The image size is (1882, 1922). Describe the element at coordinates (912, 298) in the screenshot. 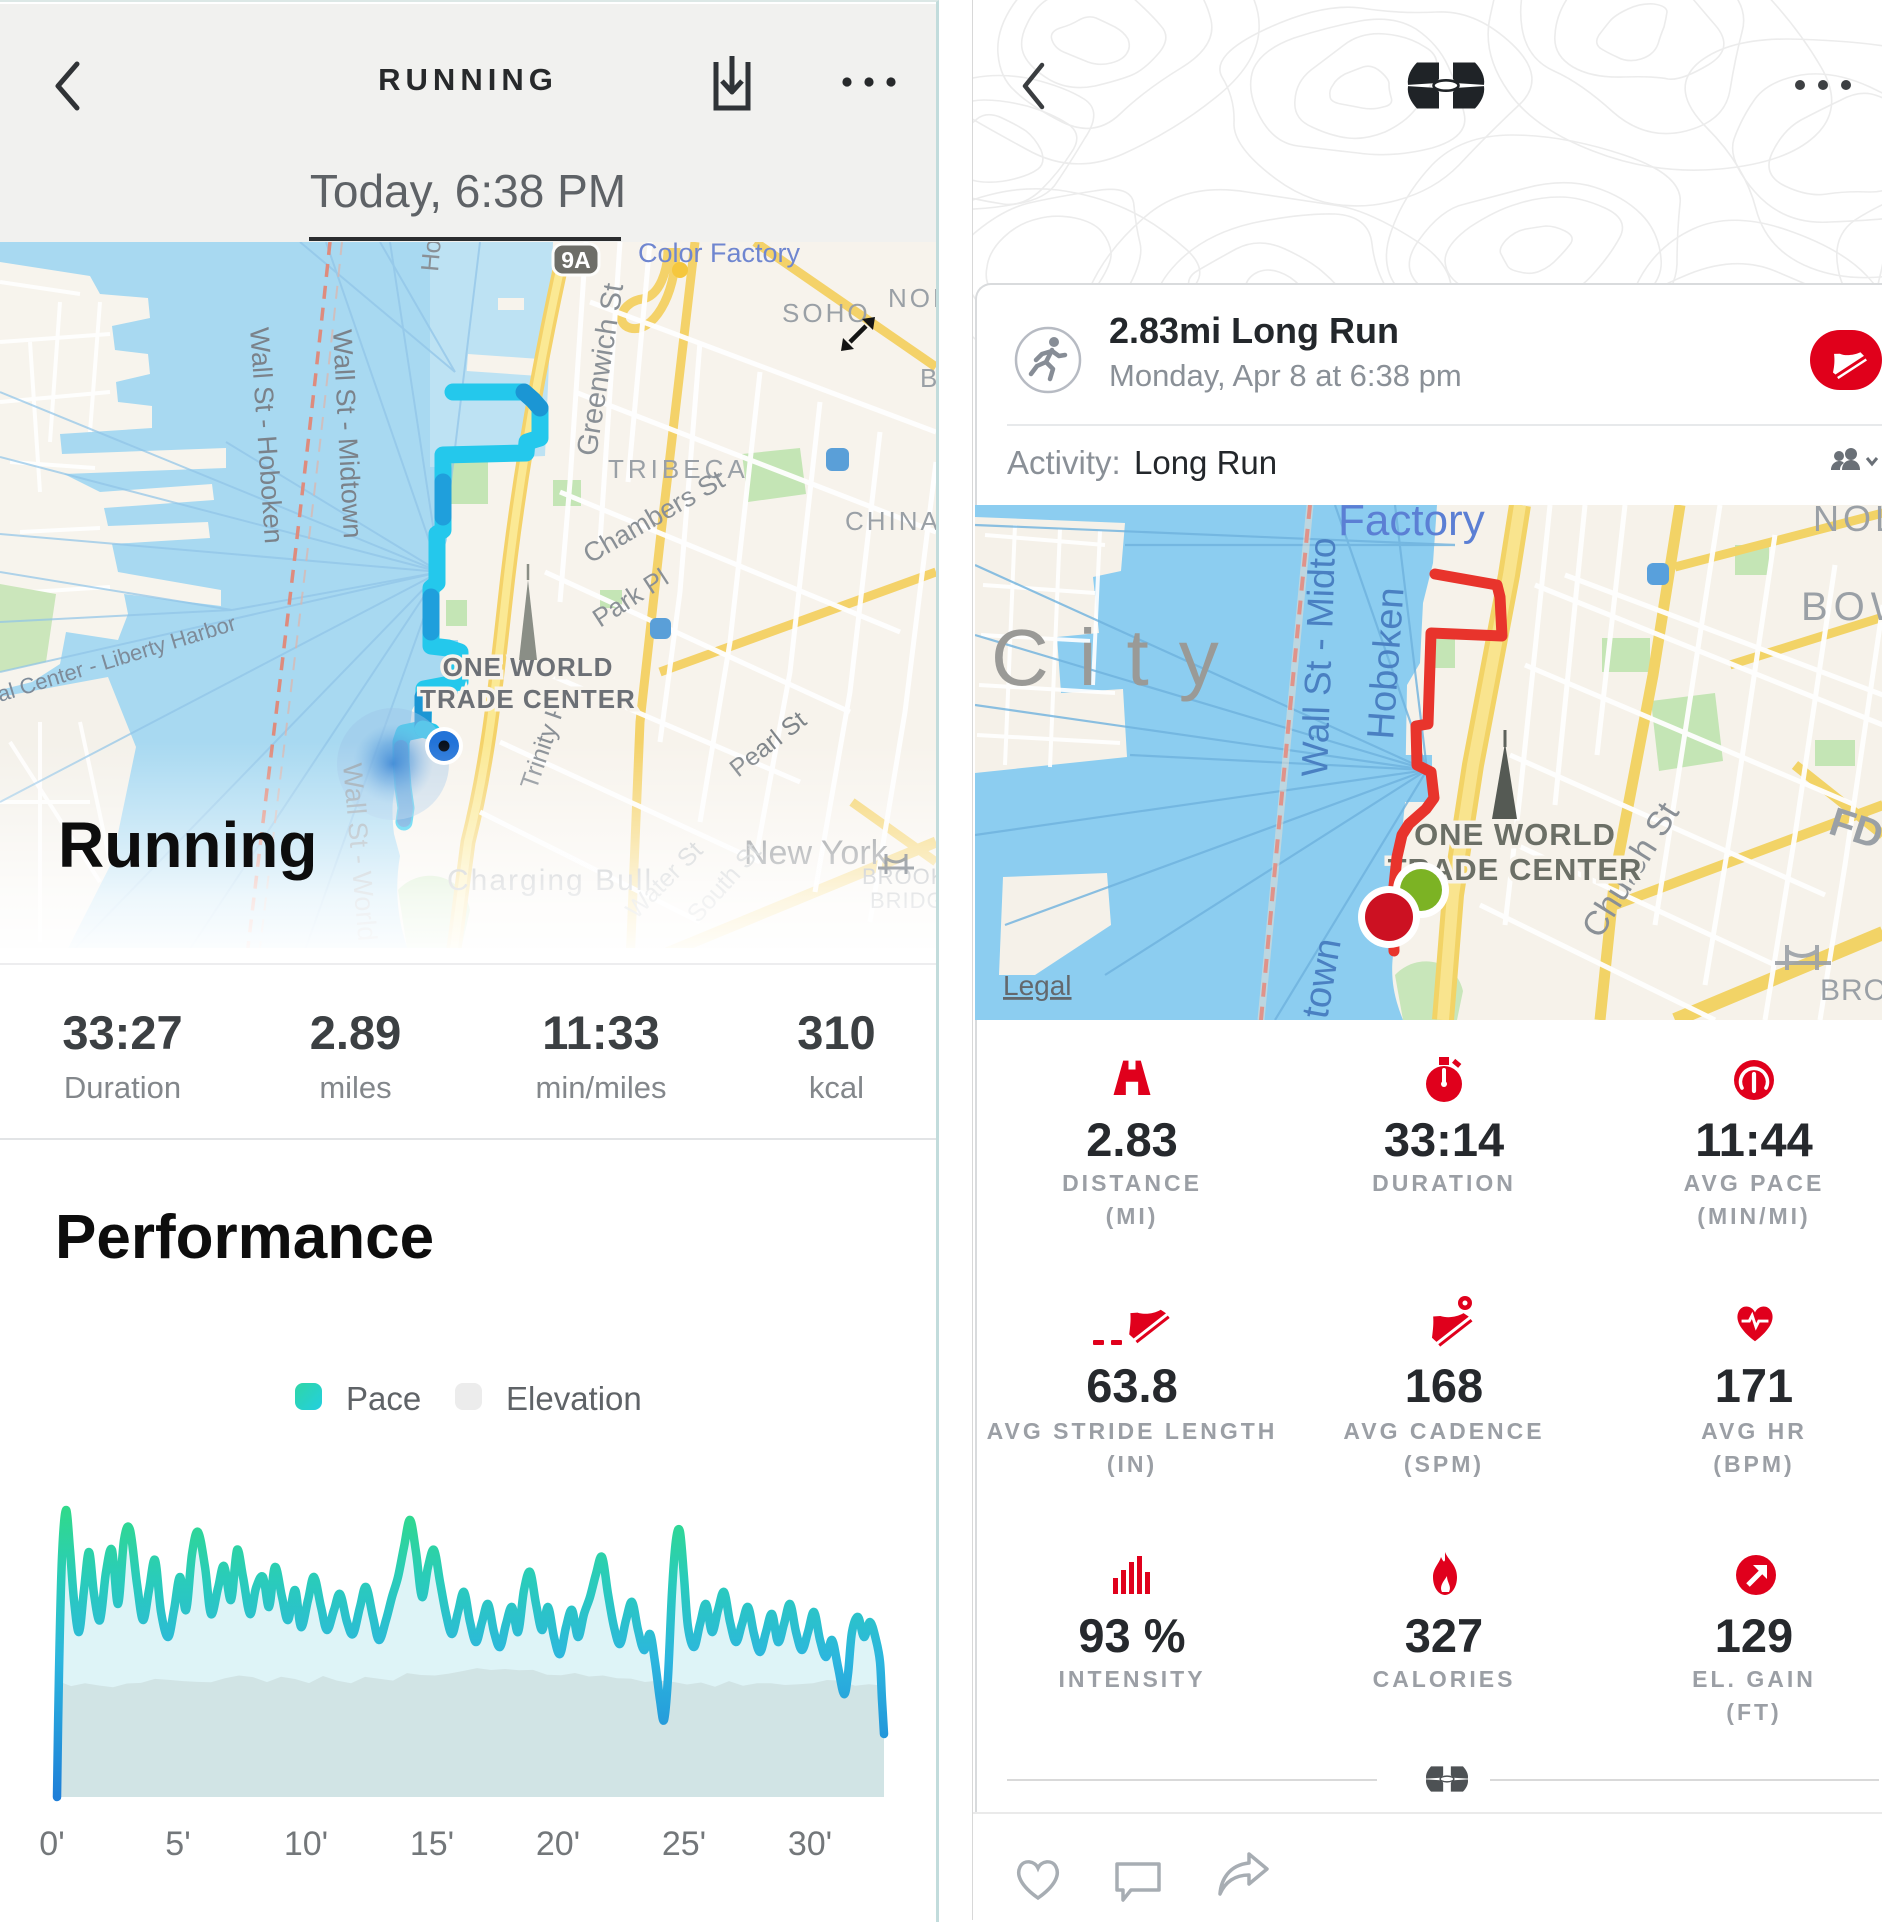

I see `svg-text: NOL` at that location.